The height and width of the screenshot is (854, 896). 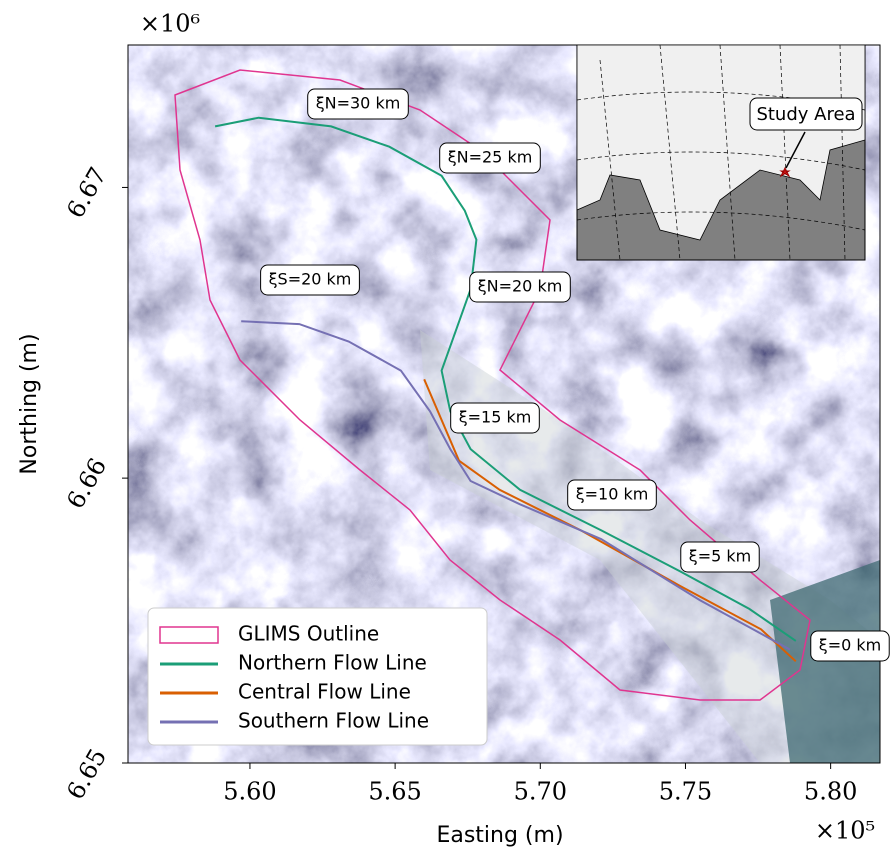 I want to click on x-tick-label: 5.65, so click(x=394, y=792).